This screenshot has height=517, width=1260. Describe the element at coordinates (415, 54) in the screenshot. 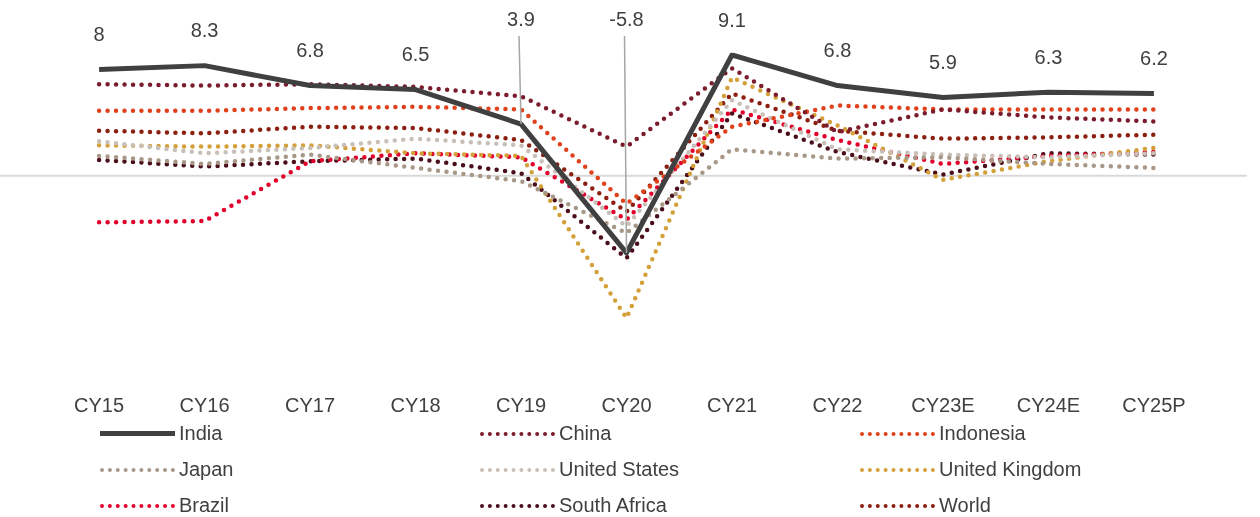

I see `data-label: 6.5` at that location.